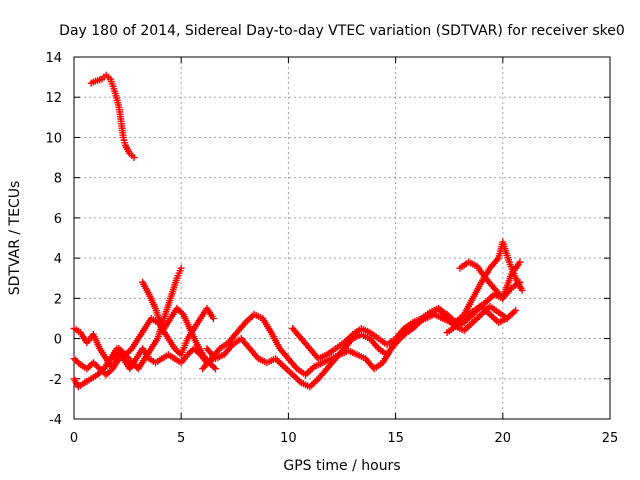  I want to click on y-tick-label: 12, so click(53, 98).